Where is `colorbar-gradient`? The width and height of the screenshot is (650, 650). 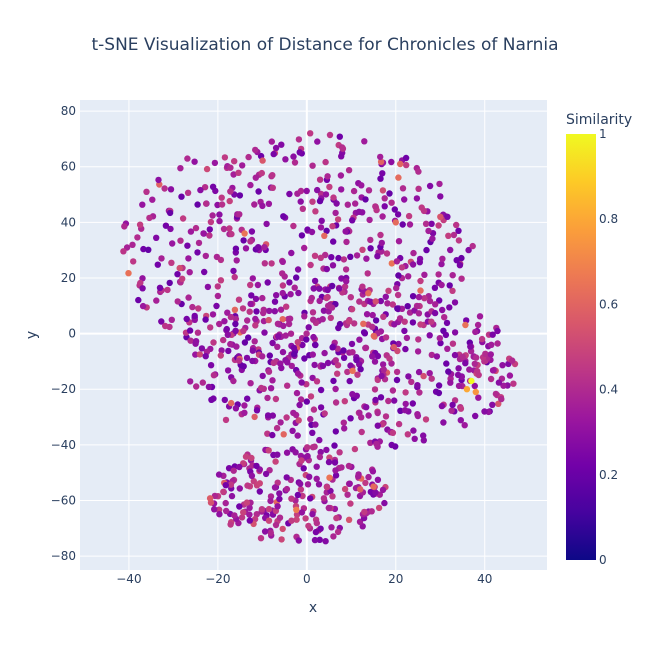
colorbar-gradient is located at coordinates (581, 347).